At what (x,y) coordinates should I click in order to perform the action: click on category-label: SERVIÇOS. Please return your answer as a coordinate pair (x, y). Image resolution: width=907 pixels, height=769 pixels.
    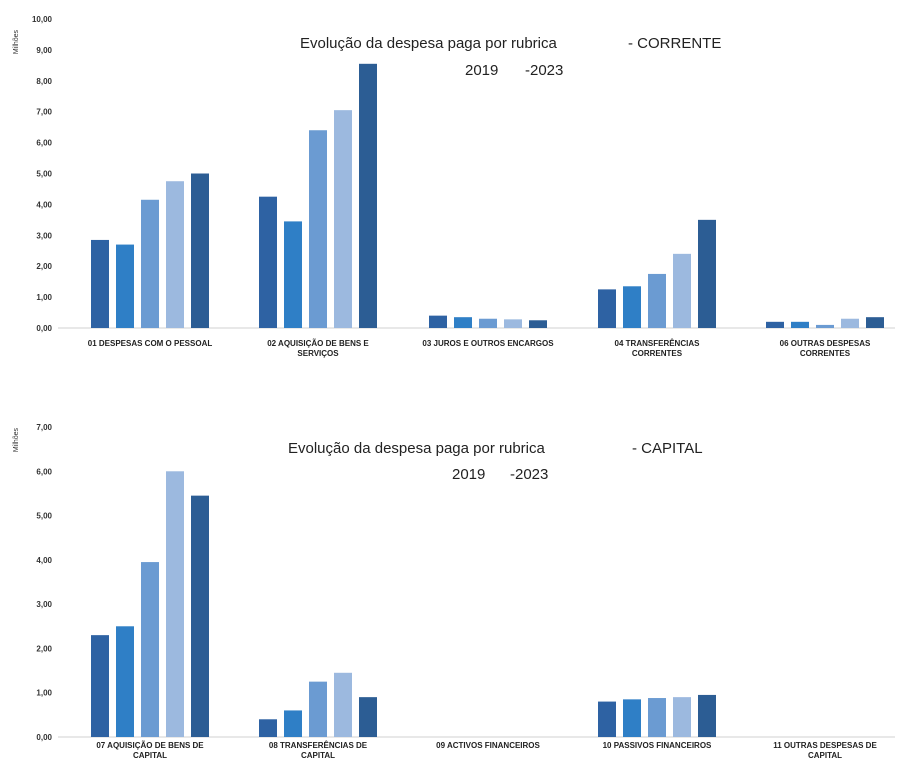
    Looking at the image, I should click on (318, 353).